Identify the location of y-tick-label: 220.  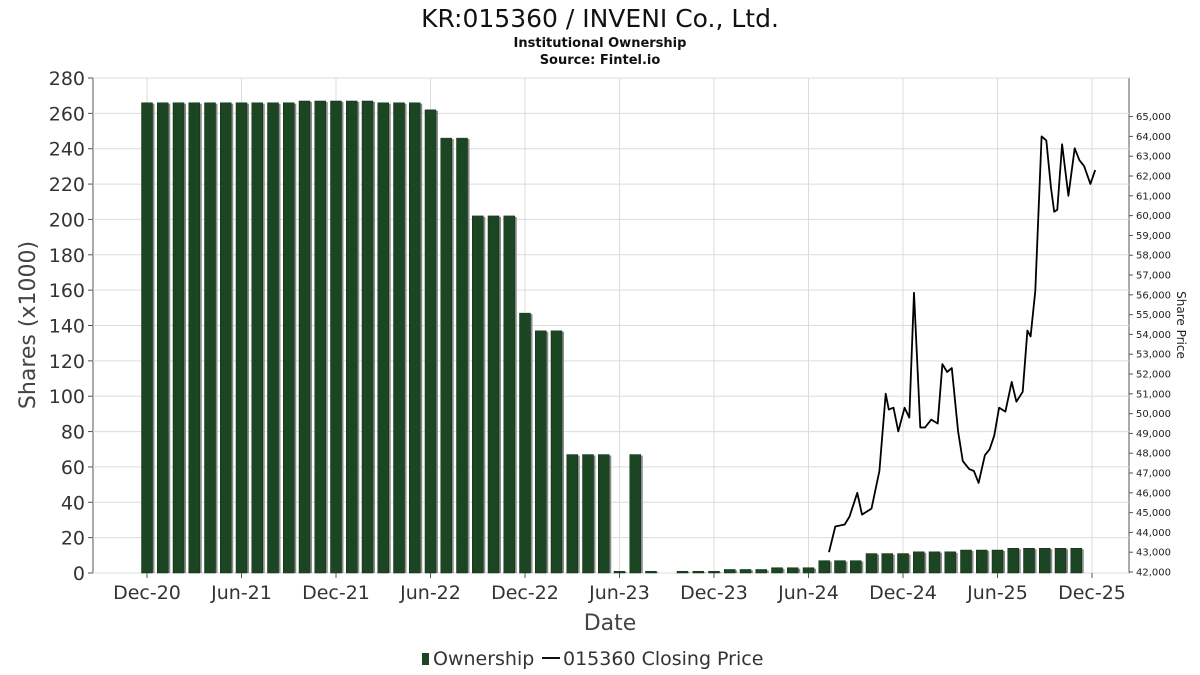
(67, 185).